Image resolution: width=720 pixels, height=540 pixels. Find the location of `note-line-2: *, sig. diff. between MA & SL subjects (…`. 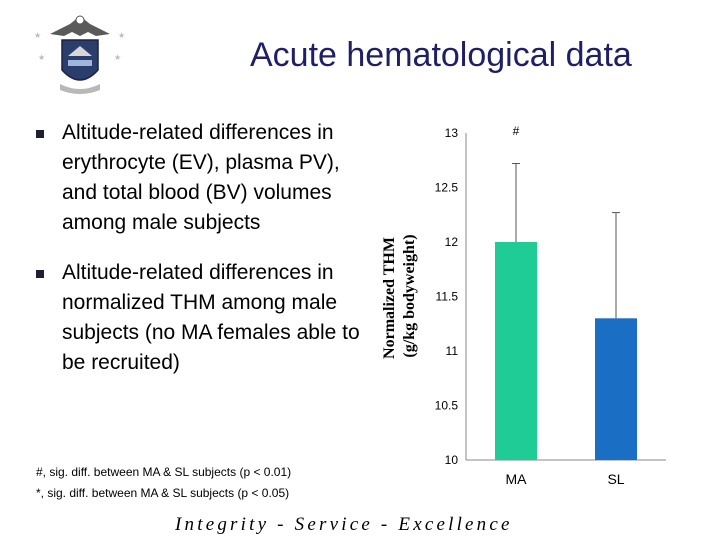

note-line-2: *, sig. diff. between MA & SL subjects (… is located at coordinates (163, 493).